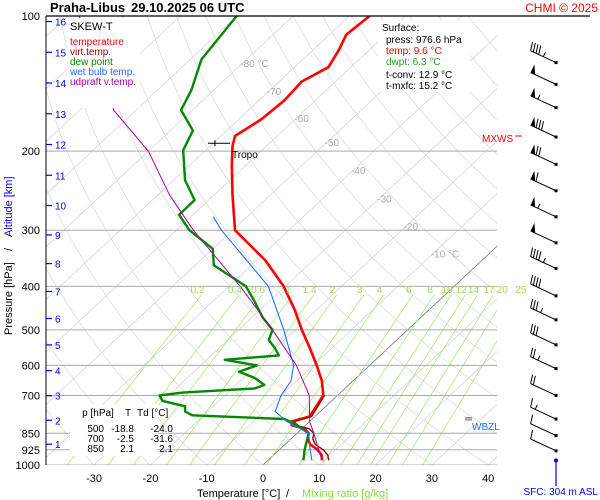 This screenshot has height=500, width=600. Describe the element at coordinates (6, 240) in the screenshot. I see `isotherm-line` at that location.